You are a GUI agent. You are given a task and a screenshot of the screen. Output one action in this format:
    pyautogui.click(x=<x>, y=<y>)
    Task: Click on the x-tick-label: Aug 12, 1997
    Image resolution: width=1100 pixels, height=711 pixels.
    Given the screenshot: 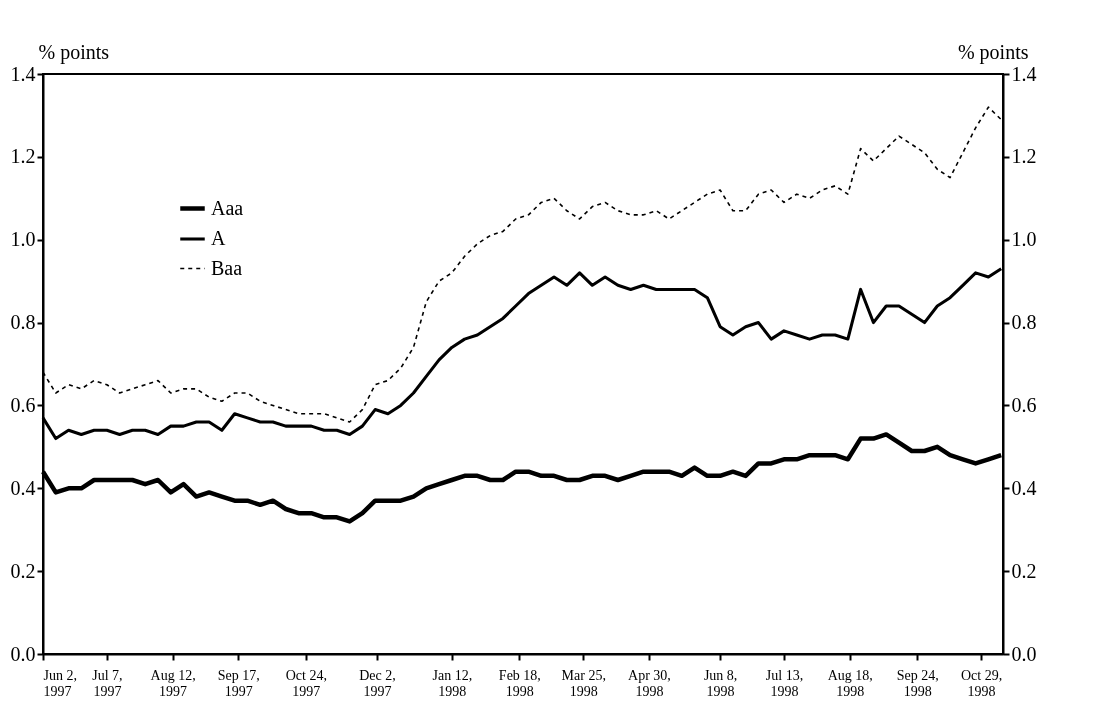 What is the action you would take?
    pyautogui.click(x=173, y=683)
    